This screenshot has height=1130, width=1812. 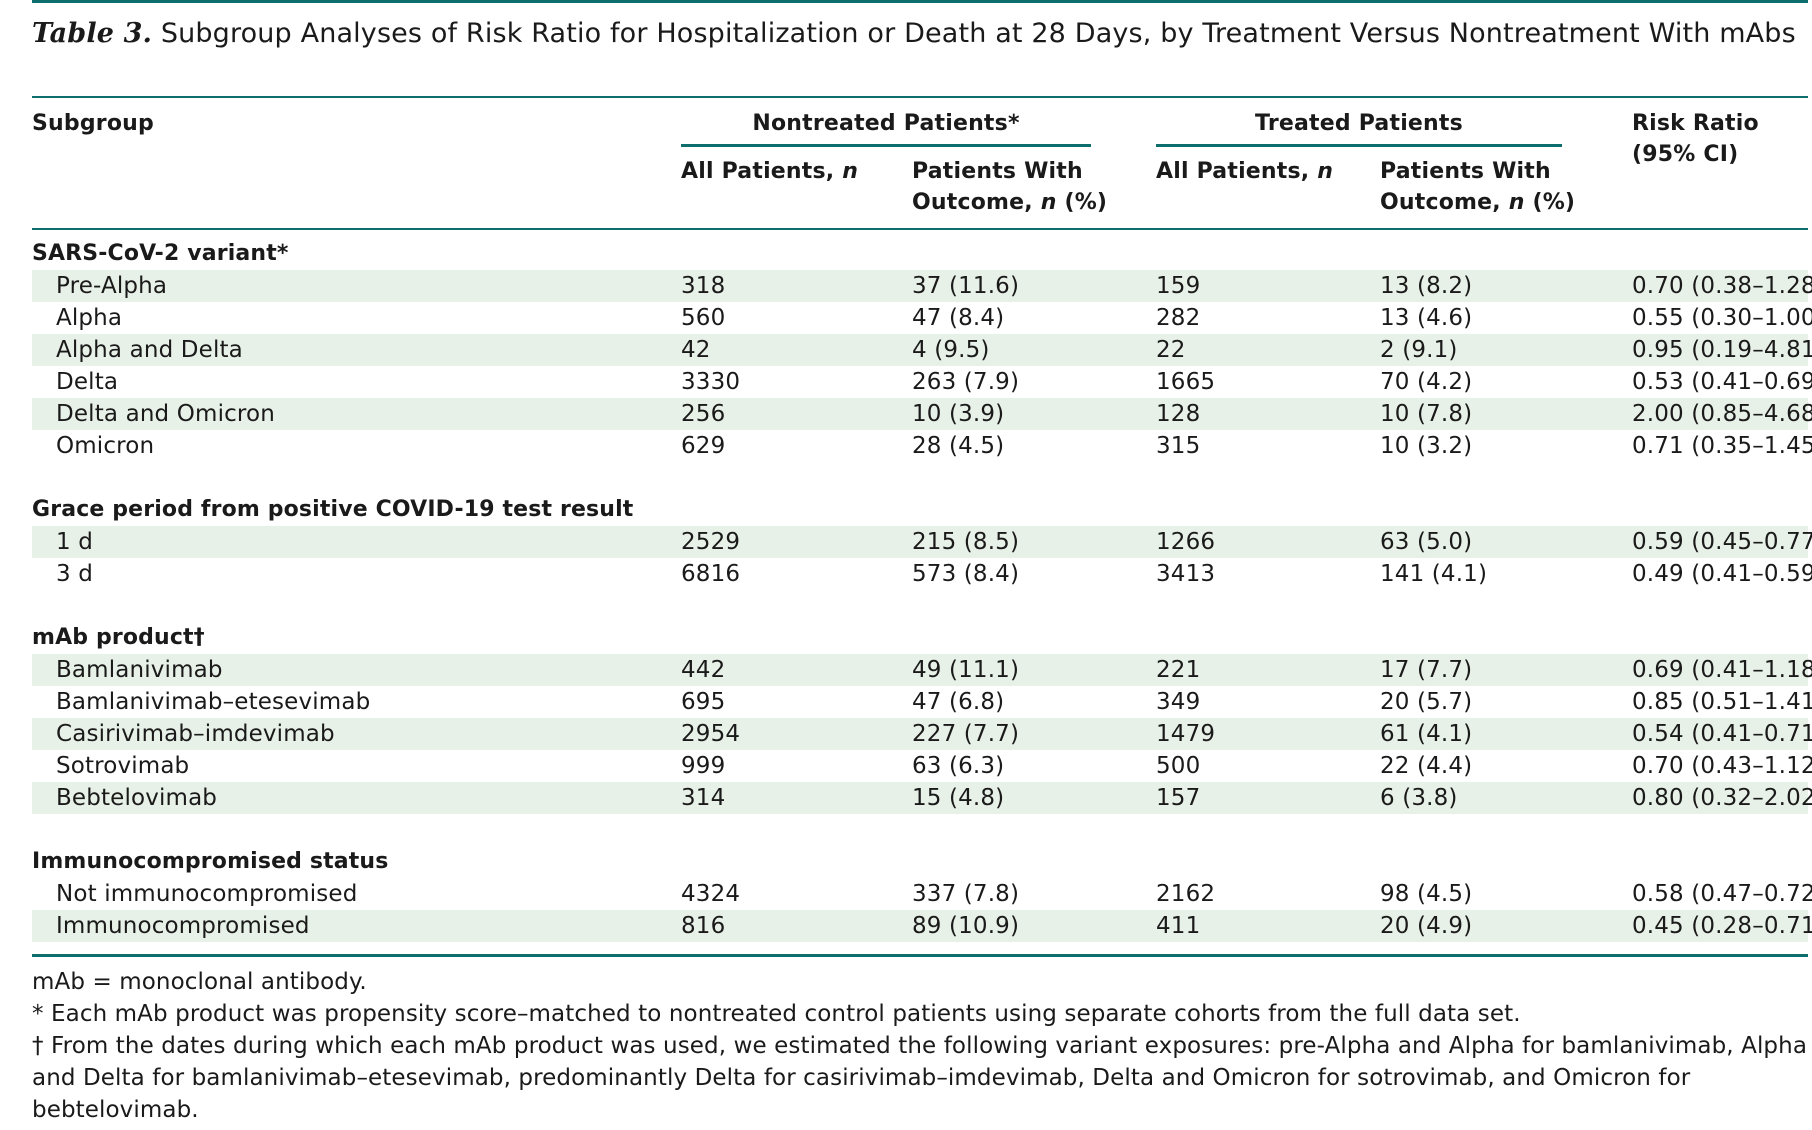 I want to click on nontreated-outcome-cell: 37 (11.6), so click(x=966, y=286).